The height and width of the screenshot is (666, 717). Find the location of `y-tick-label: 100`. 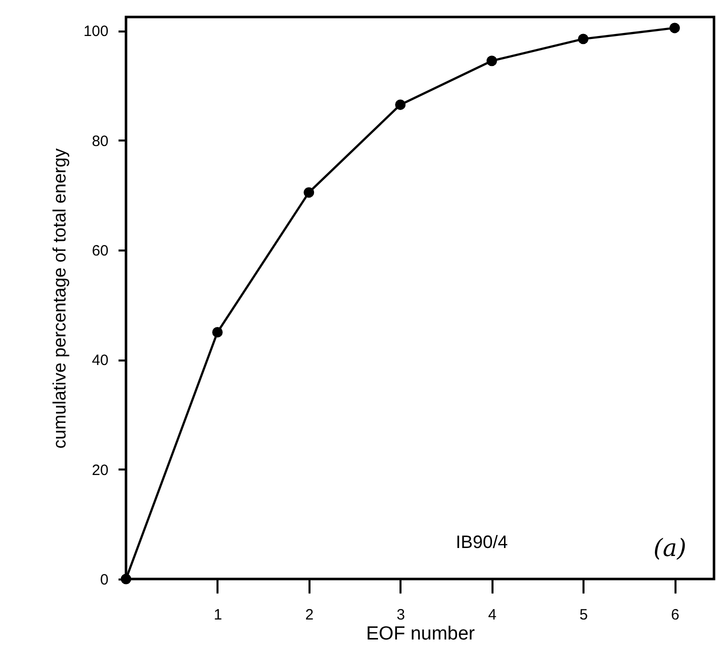

y-tick-label: 100 is located at coordinates (95, 31).